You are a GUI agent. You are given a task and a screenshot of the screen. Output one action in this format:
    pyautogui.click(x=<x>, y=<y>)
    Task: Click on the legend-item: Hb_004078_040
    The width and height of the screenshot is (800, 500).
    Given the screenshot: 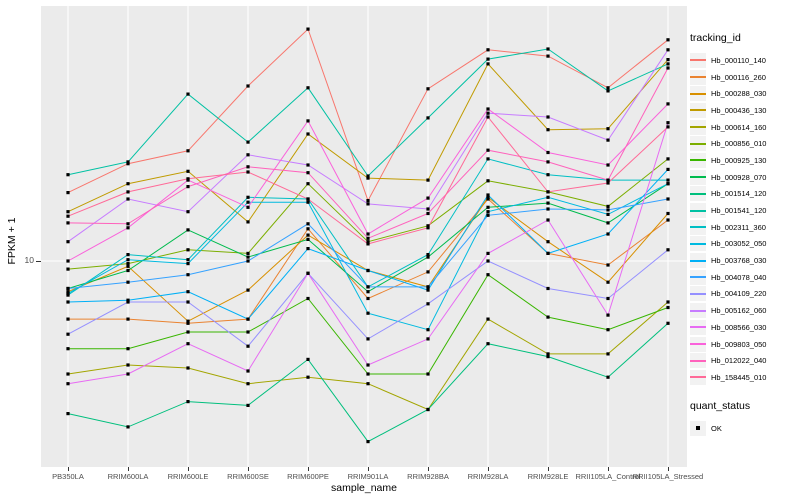 What is the action you would take?
    pyautogui.click(x=744, y=277)
    